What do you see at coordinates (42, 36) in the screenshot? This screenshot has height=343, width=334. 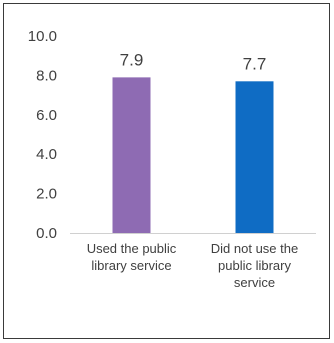 I see `y-tick-label: 10.0` at bounding box center [42, 36].